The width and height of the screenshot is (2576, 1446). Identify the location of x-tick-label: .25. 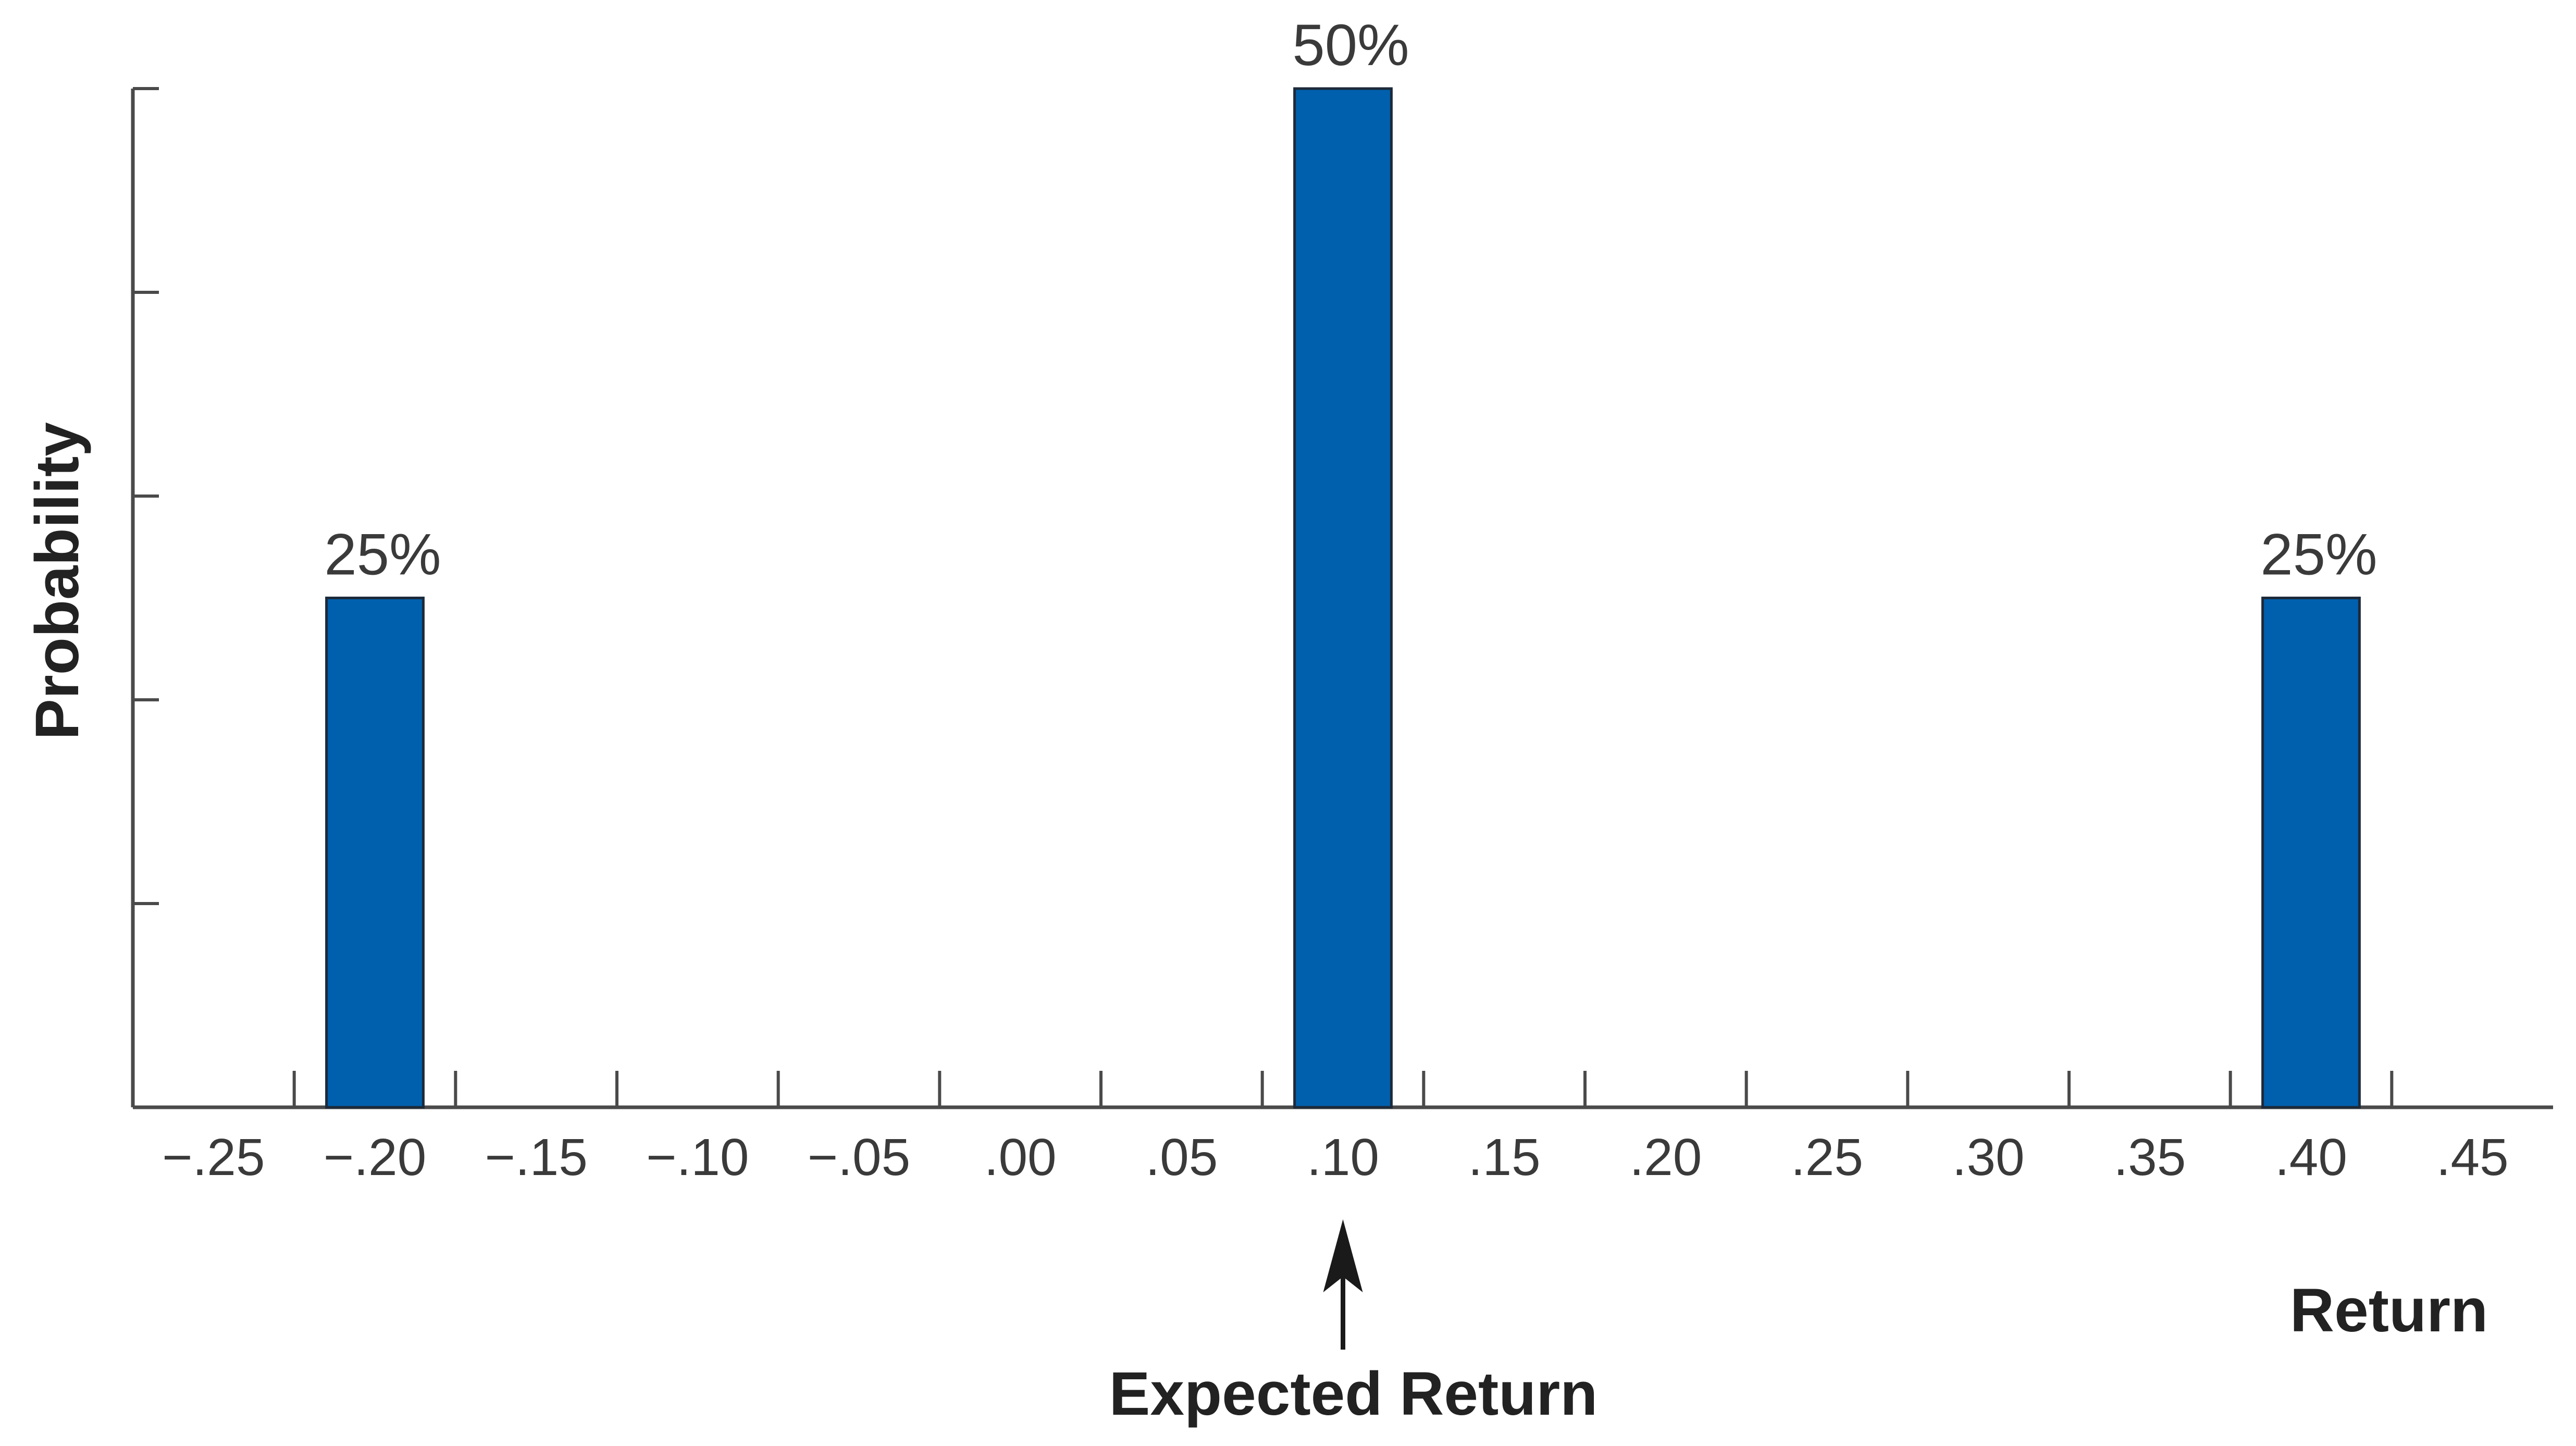
(1827, 1157).